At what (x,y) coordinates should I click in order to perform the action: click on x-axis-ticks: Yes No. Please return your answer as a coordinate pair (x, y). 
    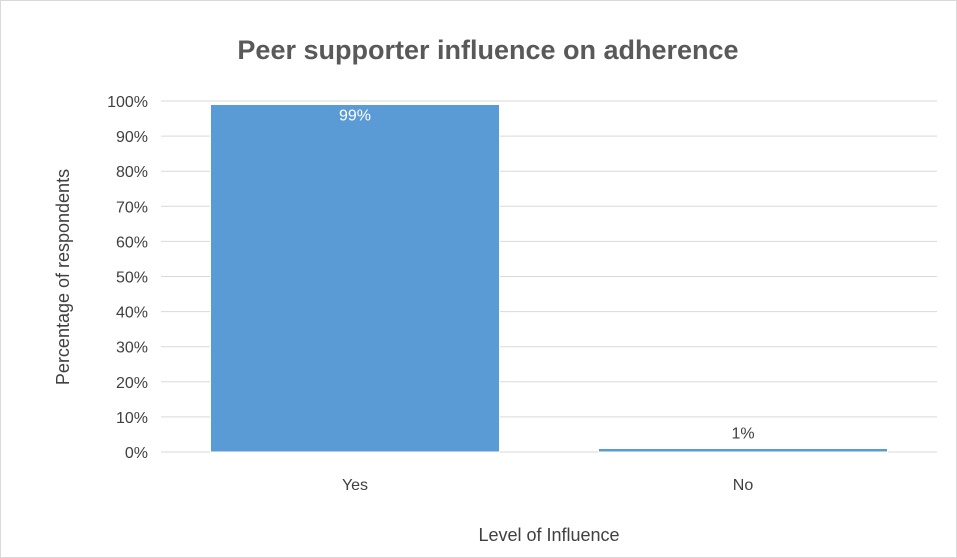
    Looking at the image, I should click on (547, 485).